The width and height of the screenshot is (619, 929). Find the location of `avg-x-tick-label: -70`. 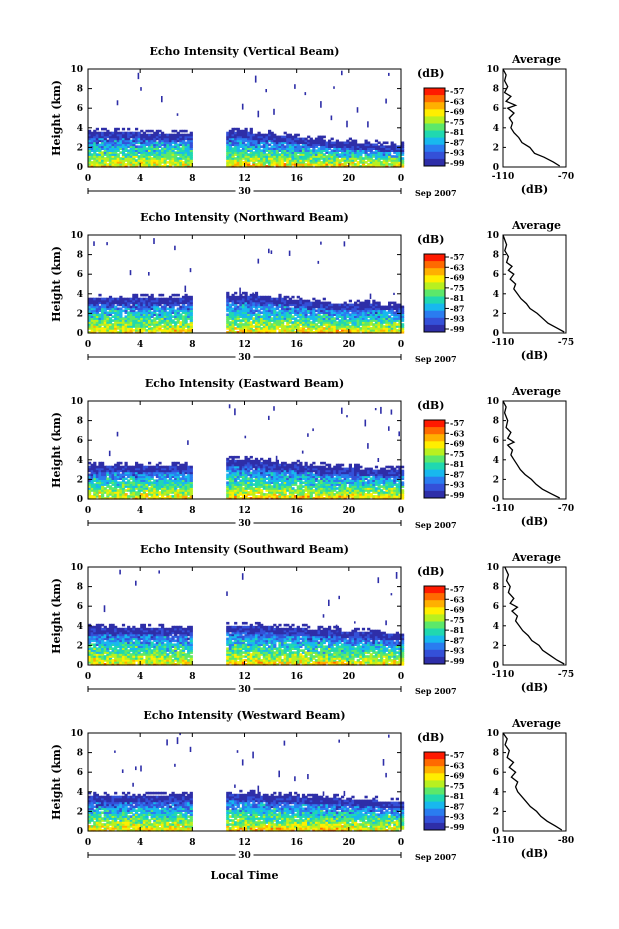

avg-x-tick-label: -70 is located at coordinates (566, 177).